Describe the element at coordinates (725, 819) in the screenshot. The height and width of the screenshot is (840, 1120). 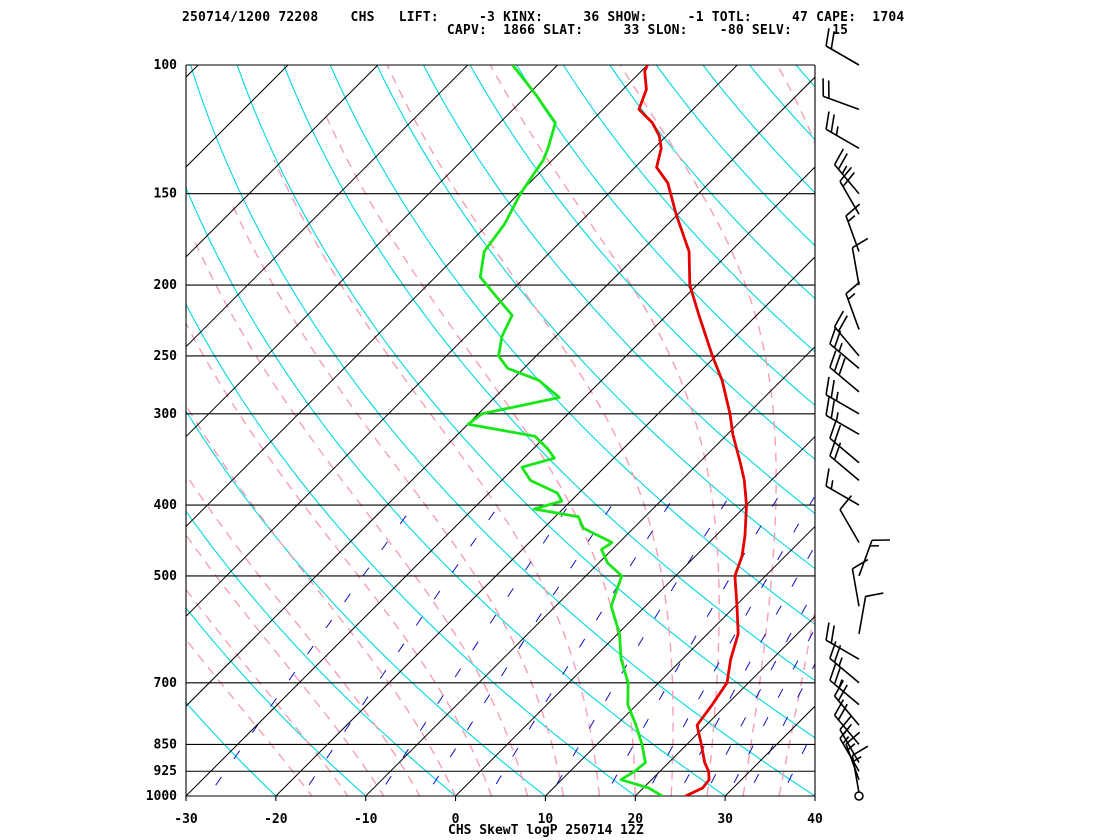
I see `temperature-tick-label: 30` at that location.